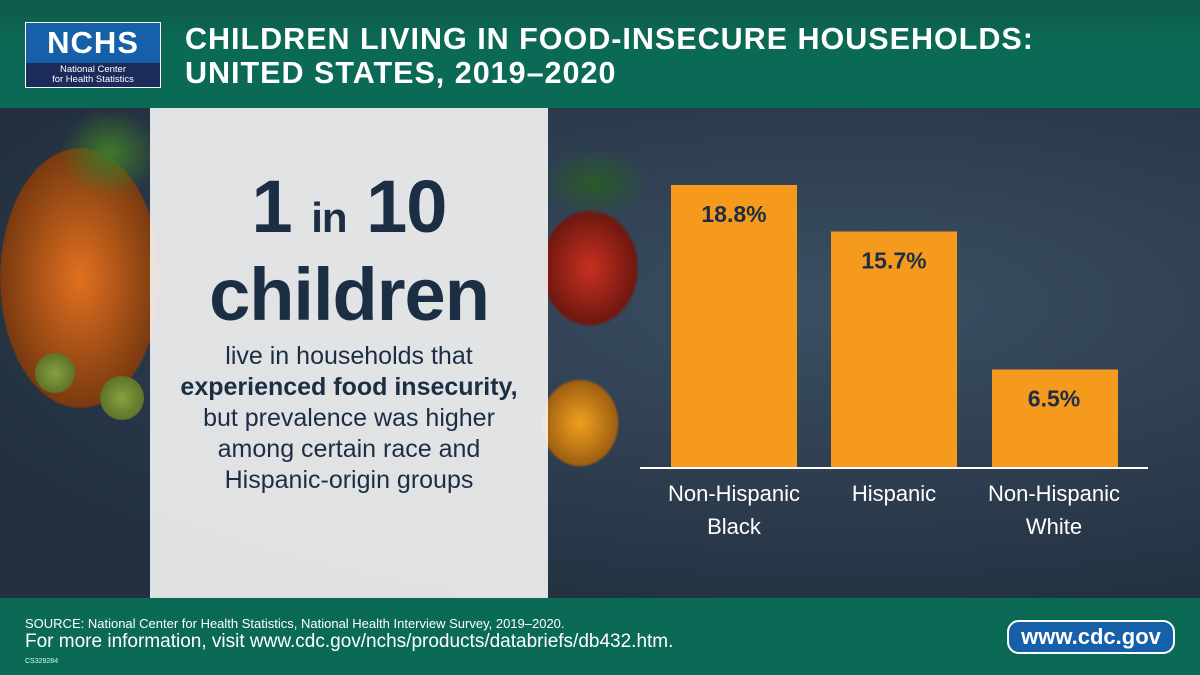  What do you see at coordinates (595, 183) in the screenshot?
I see `zucchini-image` at bounding box center [595, 183].